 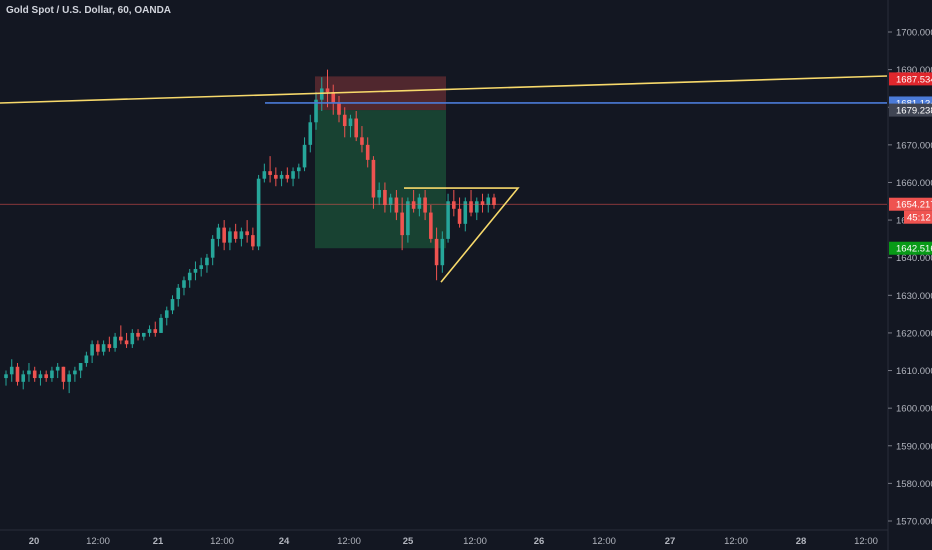 I want to click on y-tick-label: 1640.000, so click(x=914, y=258).